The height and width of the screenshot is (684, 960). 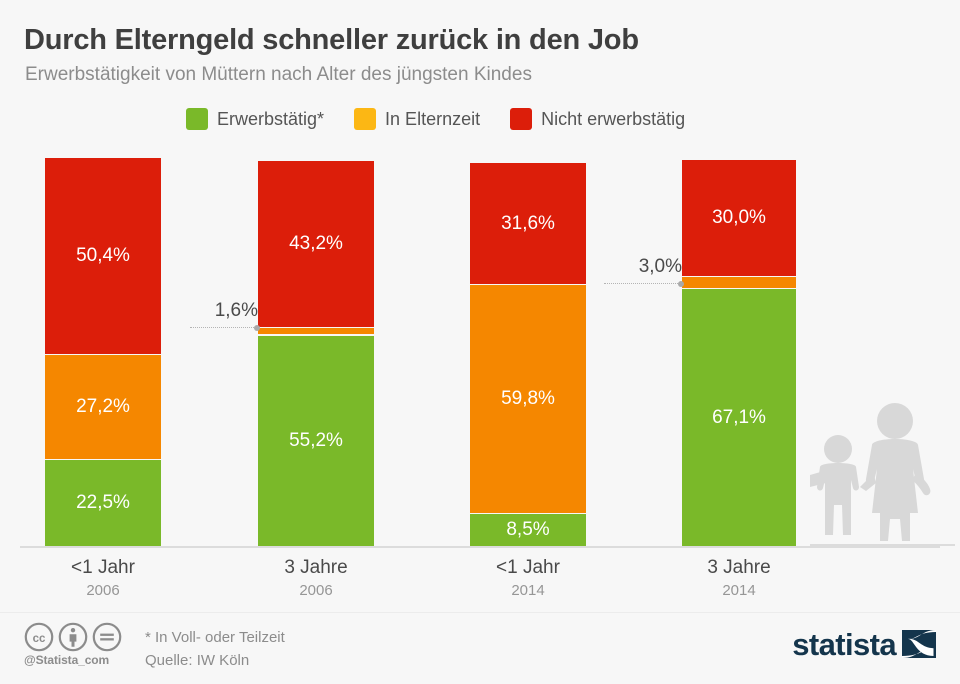 What do you see at coordinates (197, 660) in the screenshot?
I see `source-text: Quelle: IW Köln` at bounding box center [197, 660].